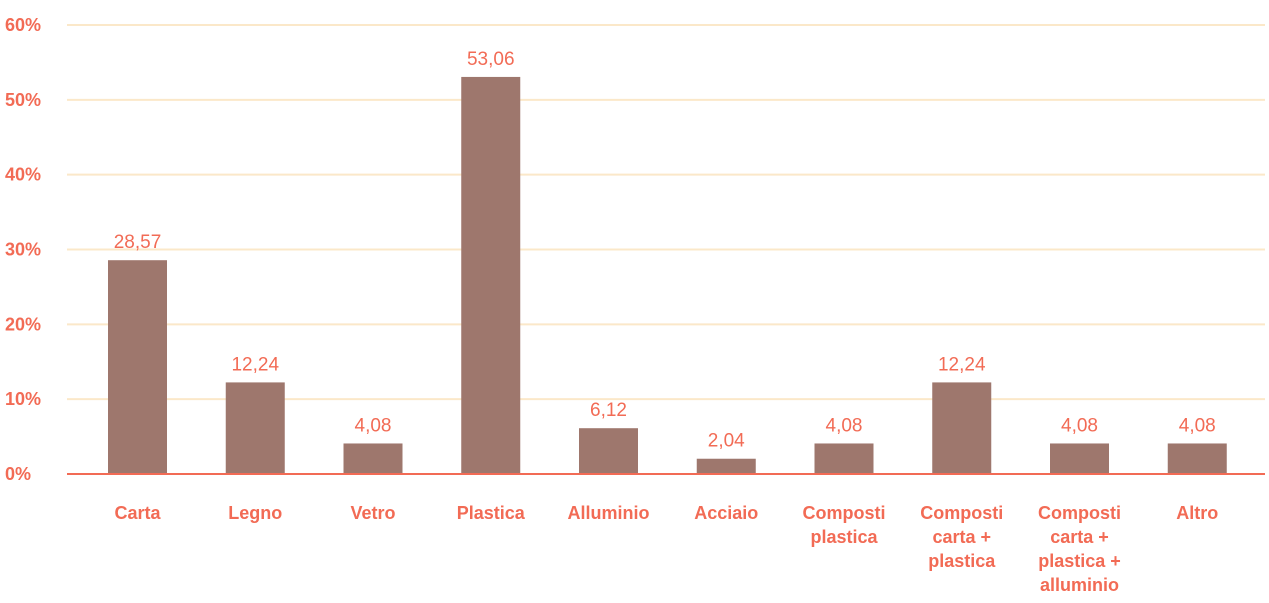 The image size is (1269, 603). What do you see at coordinates (608, 410) in the screenshot?
I see `data-label: 6,12` at bounding box center [608, 410].